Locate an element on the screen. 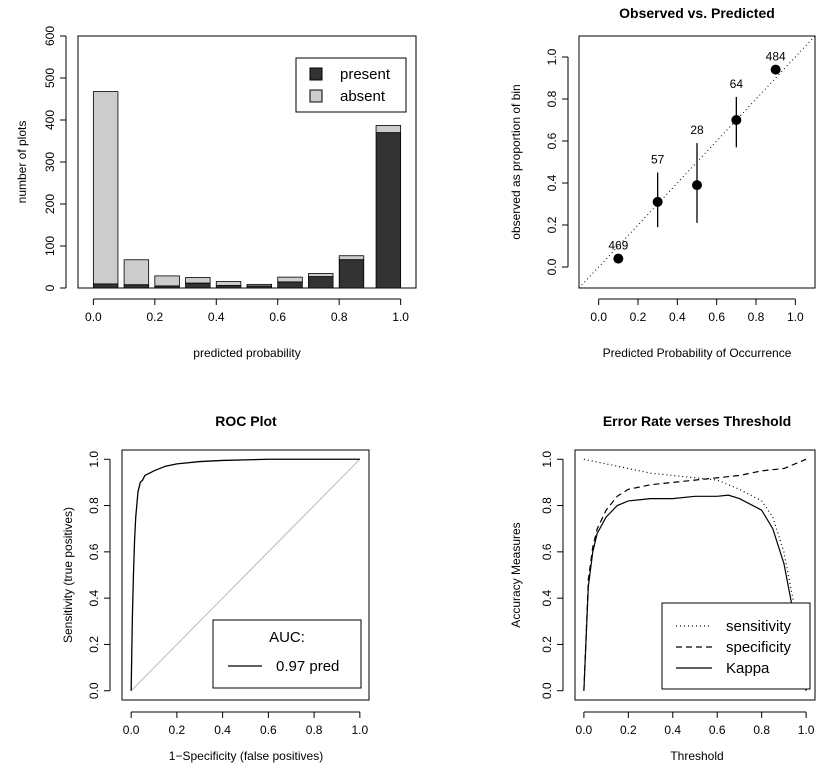 The width and height of the screenshot is (821, 771). calib-x-tick-label: 1.0 is located at coordinates (795, 317).